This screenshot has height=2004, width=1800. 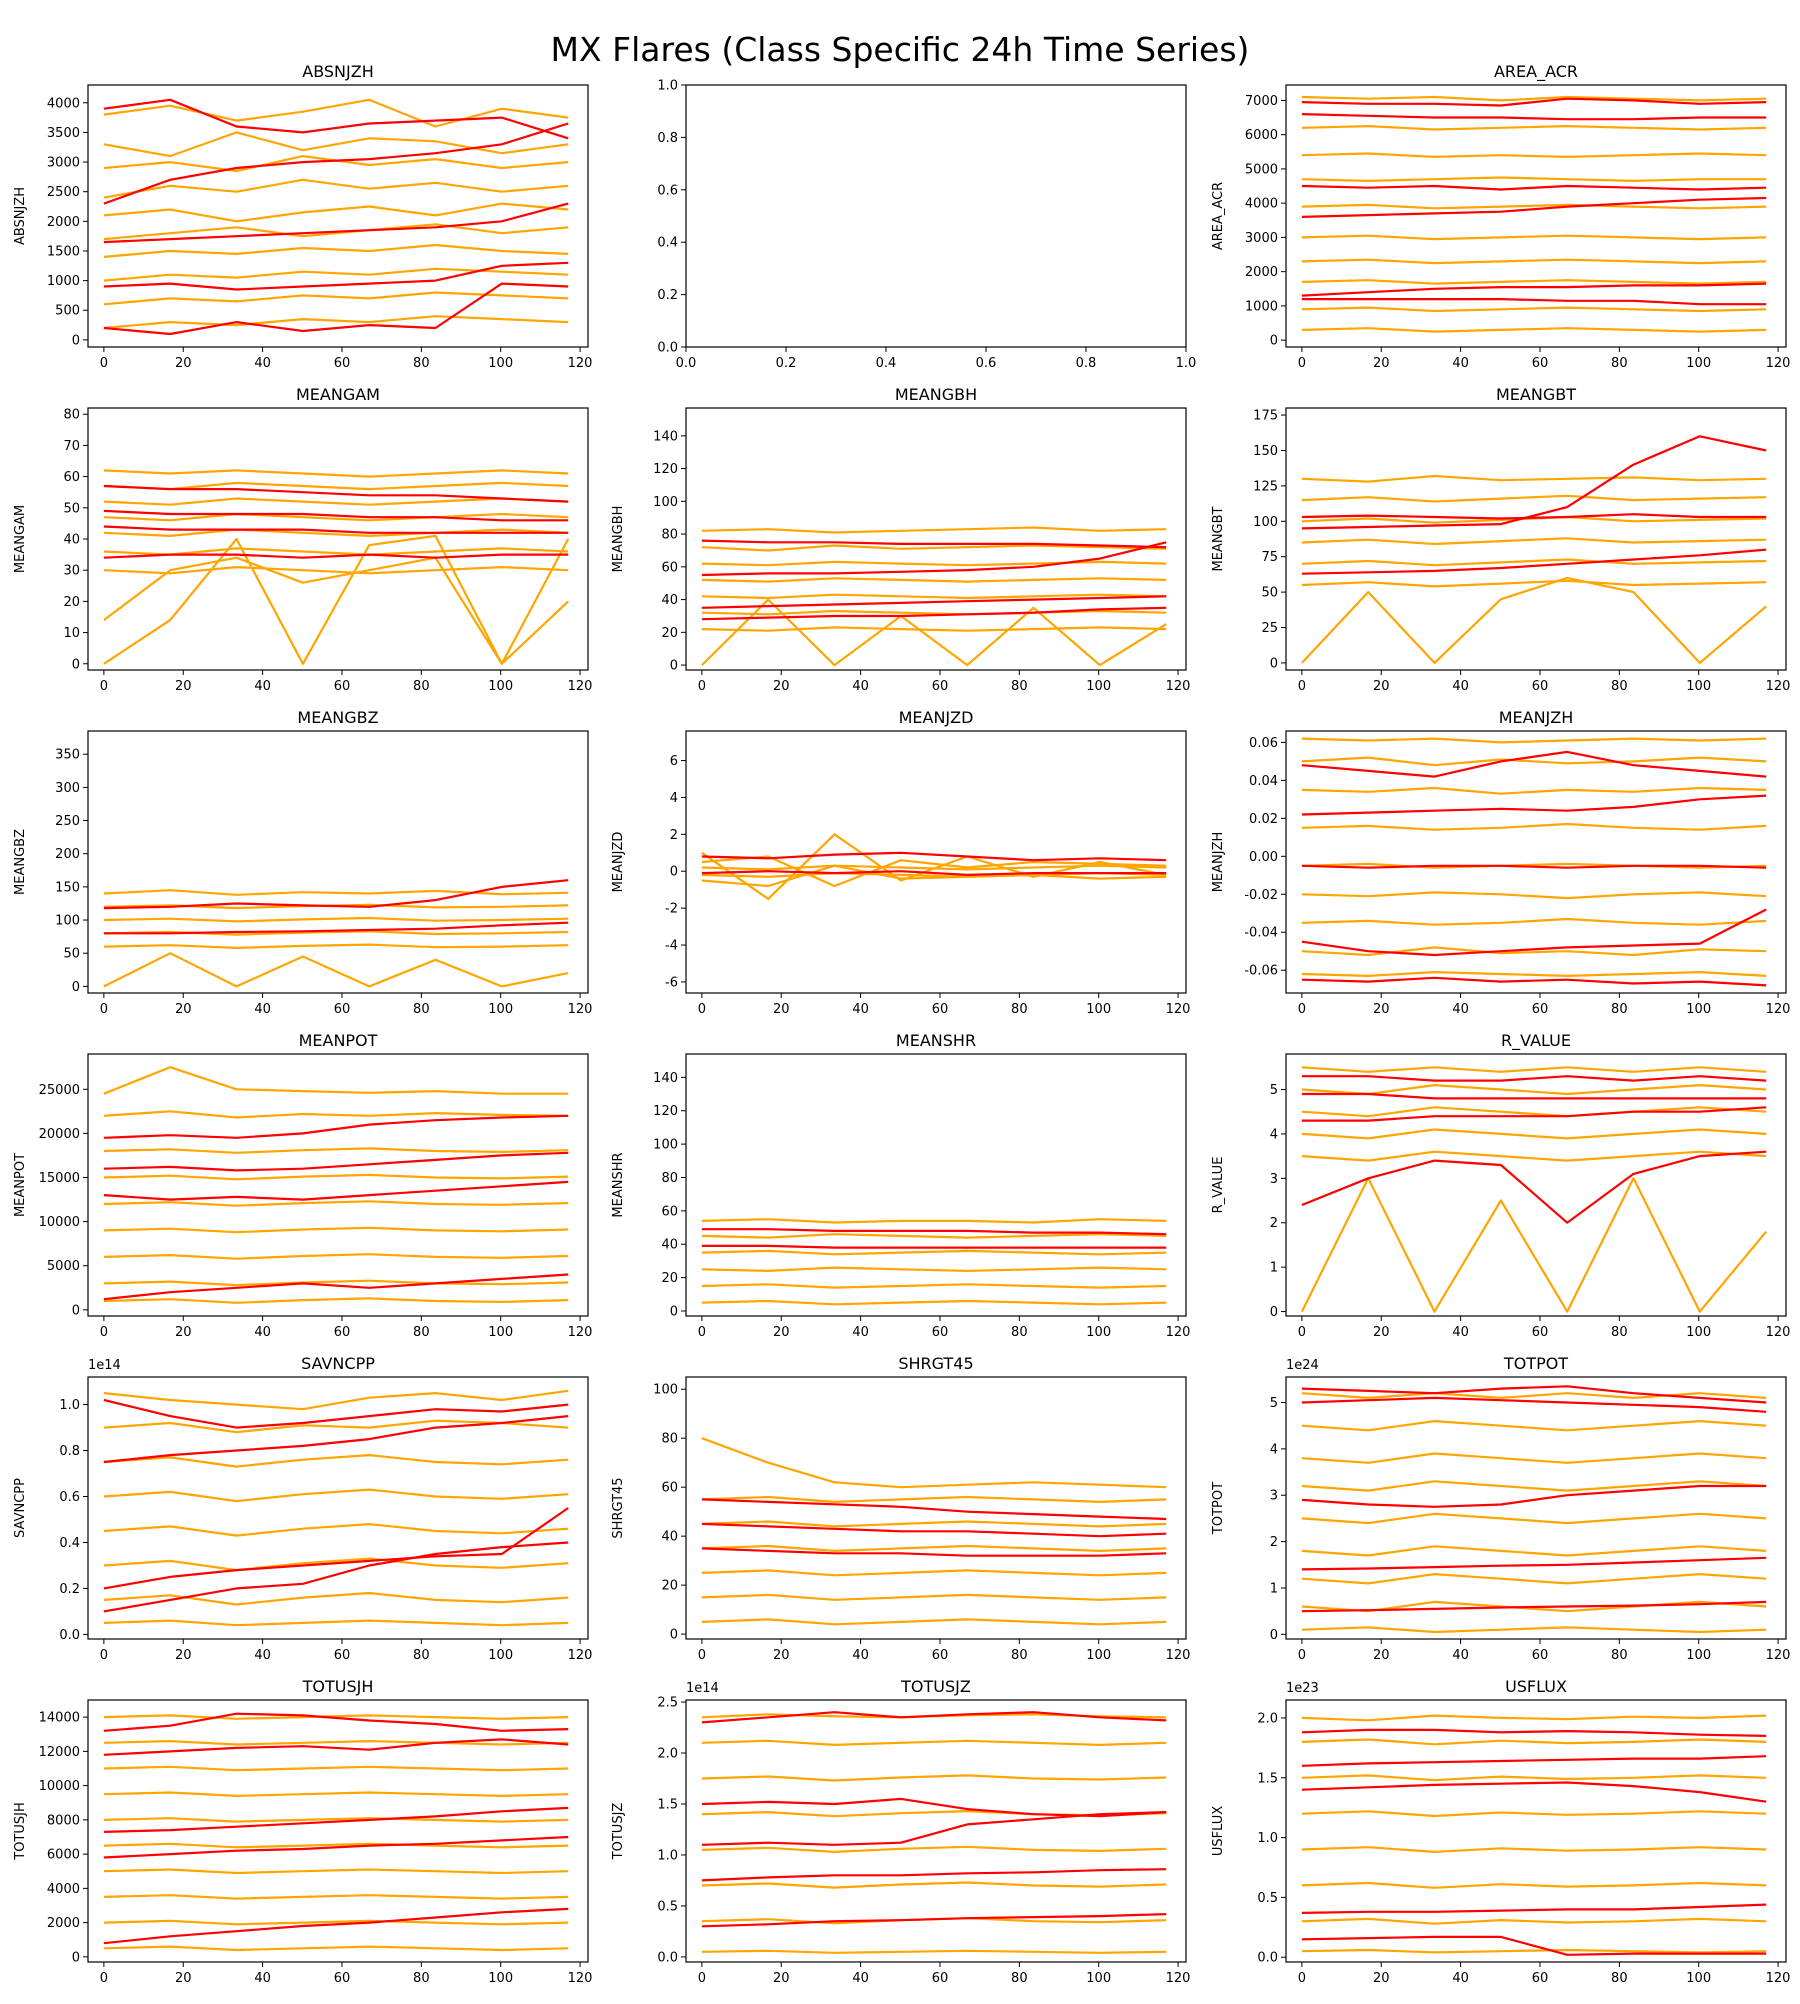 What do you see at coordinates (669, 1211) in the screenshot?
I see `y-tick-label: 60` at bounding box center [669, 1211].